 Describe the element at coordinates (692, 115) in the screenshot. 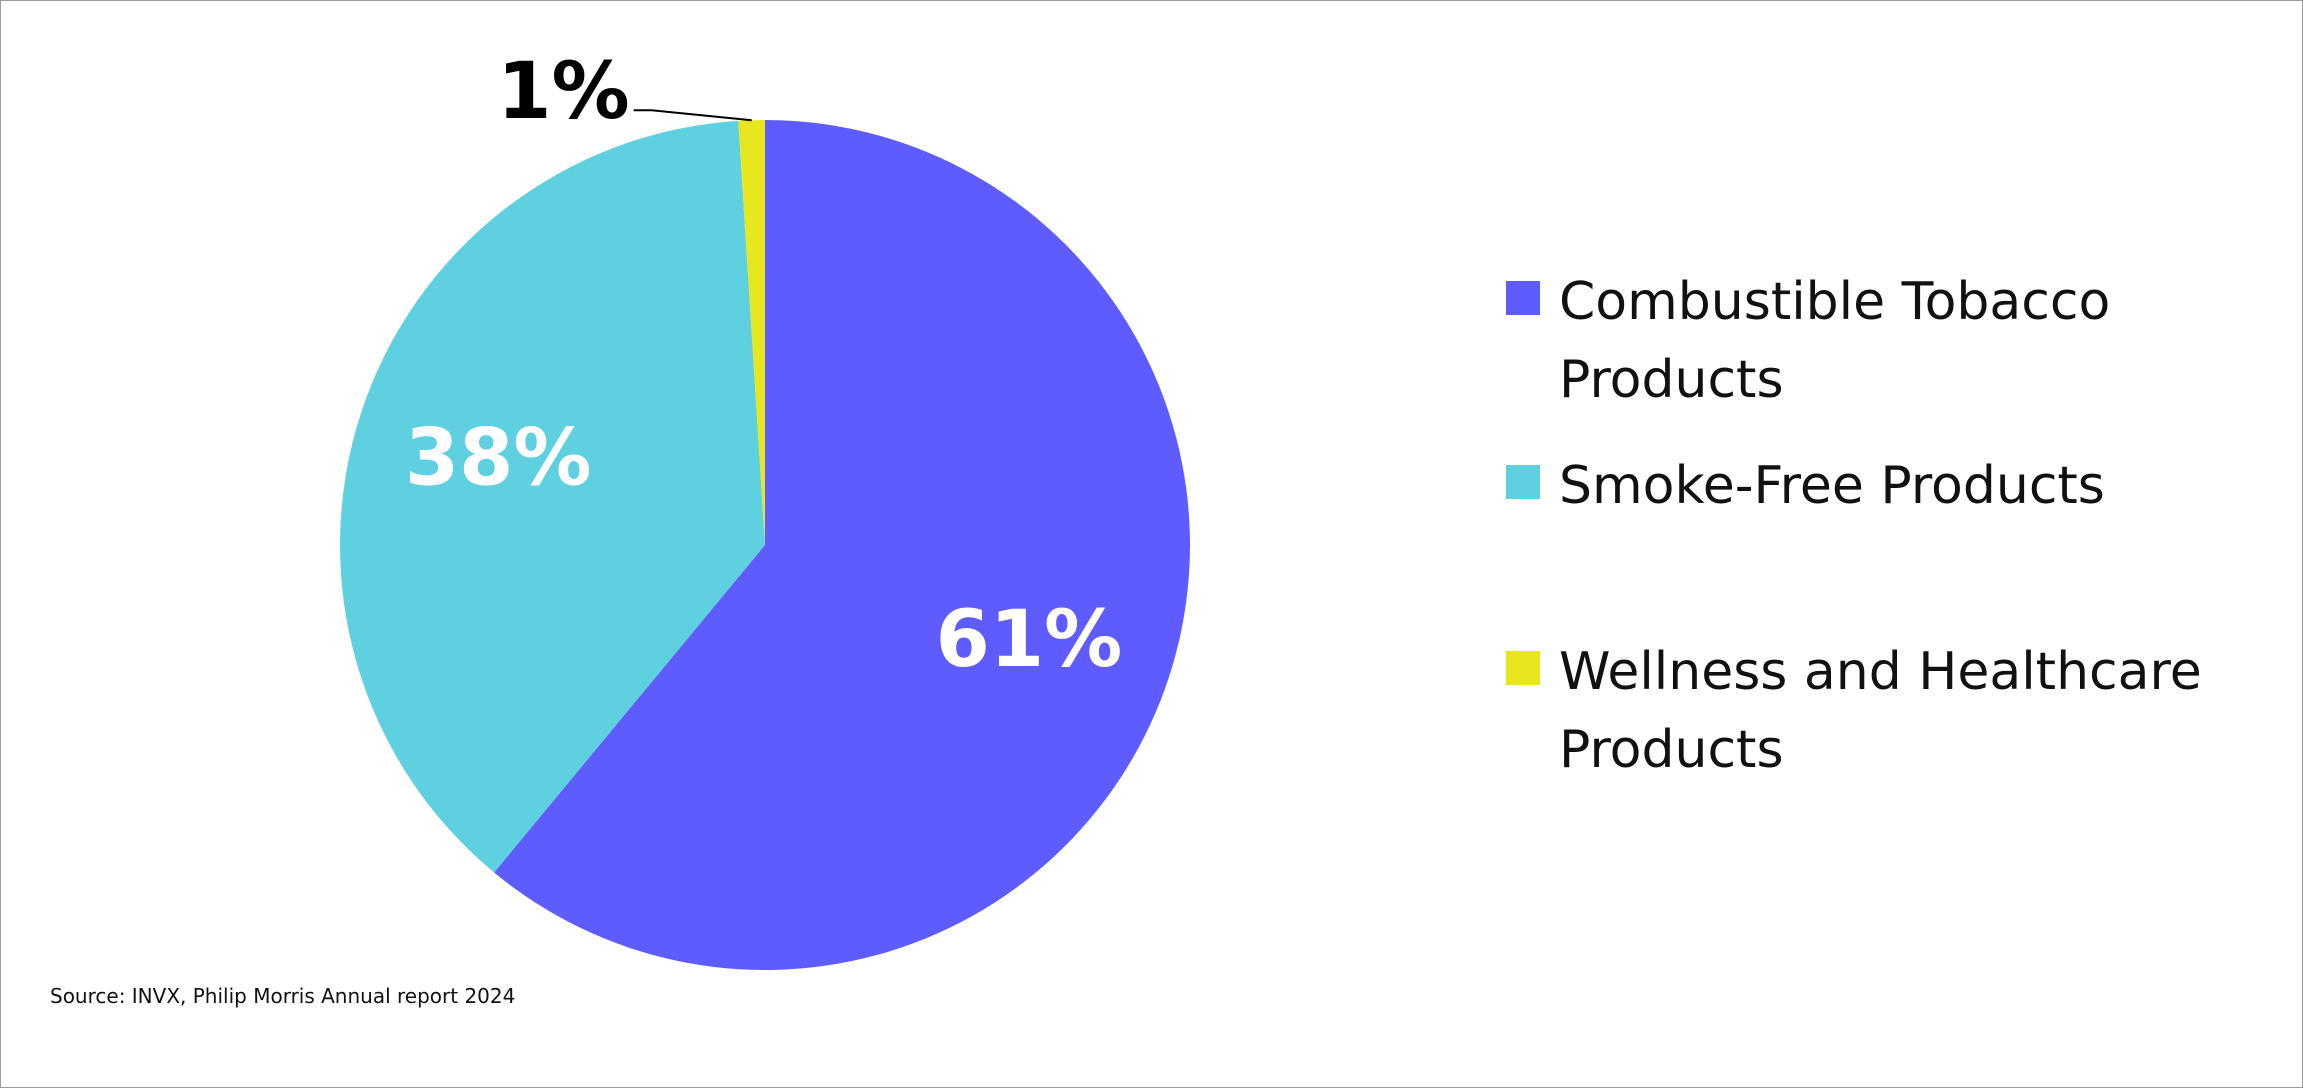

I see `leader-line-wellness` at that location.